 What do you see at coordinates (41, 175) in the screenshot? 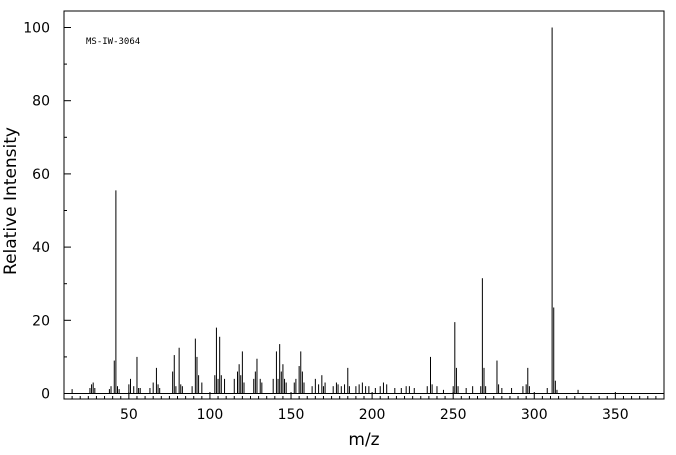
I see `y-tick-label: 60` at bounding box center [41, 175].